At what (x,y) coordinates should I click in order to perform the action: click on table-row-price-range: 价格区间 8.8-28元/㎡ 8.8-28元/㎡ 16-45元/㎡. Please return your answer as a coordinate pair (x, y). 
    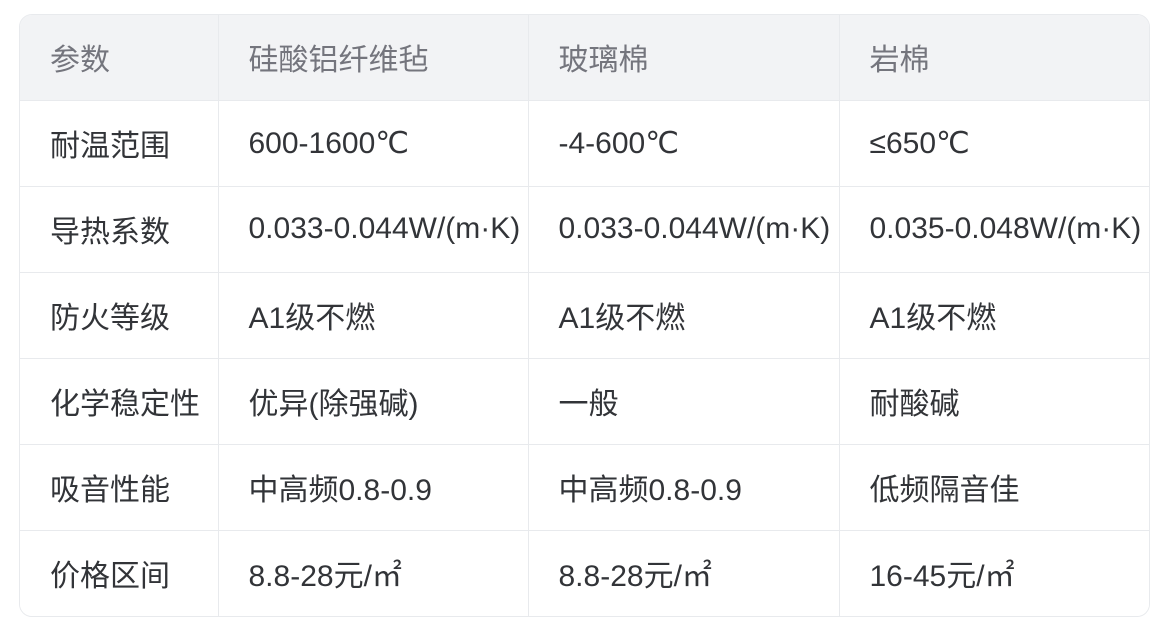
    Looking at the image, I should click on (584, 573).